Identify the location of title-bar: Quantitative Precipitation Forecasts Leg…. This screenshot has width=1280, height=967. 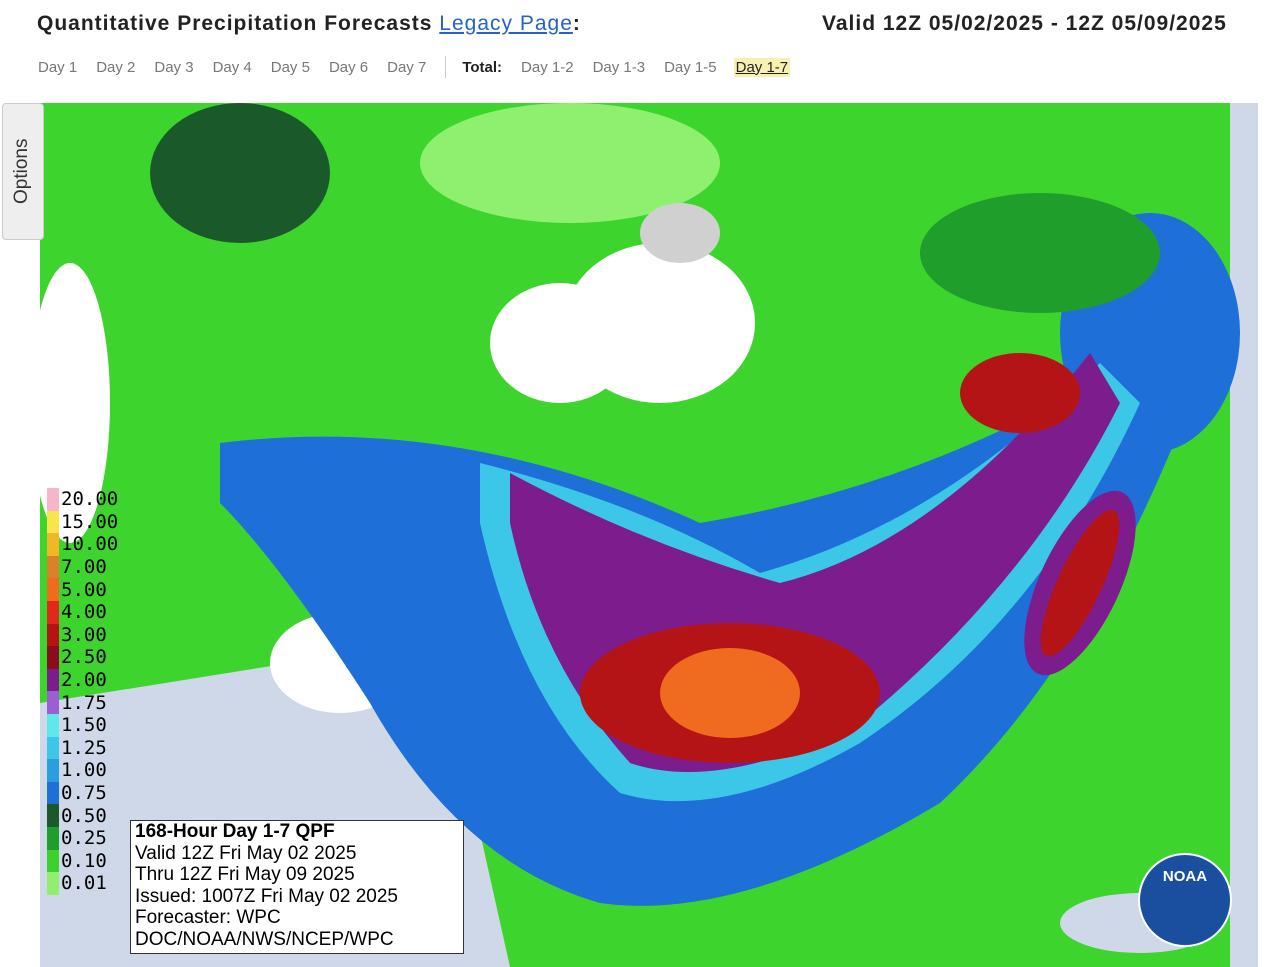
(309, 24).